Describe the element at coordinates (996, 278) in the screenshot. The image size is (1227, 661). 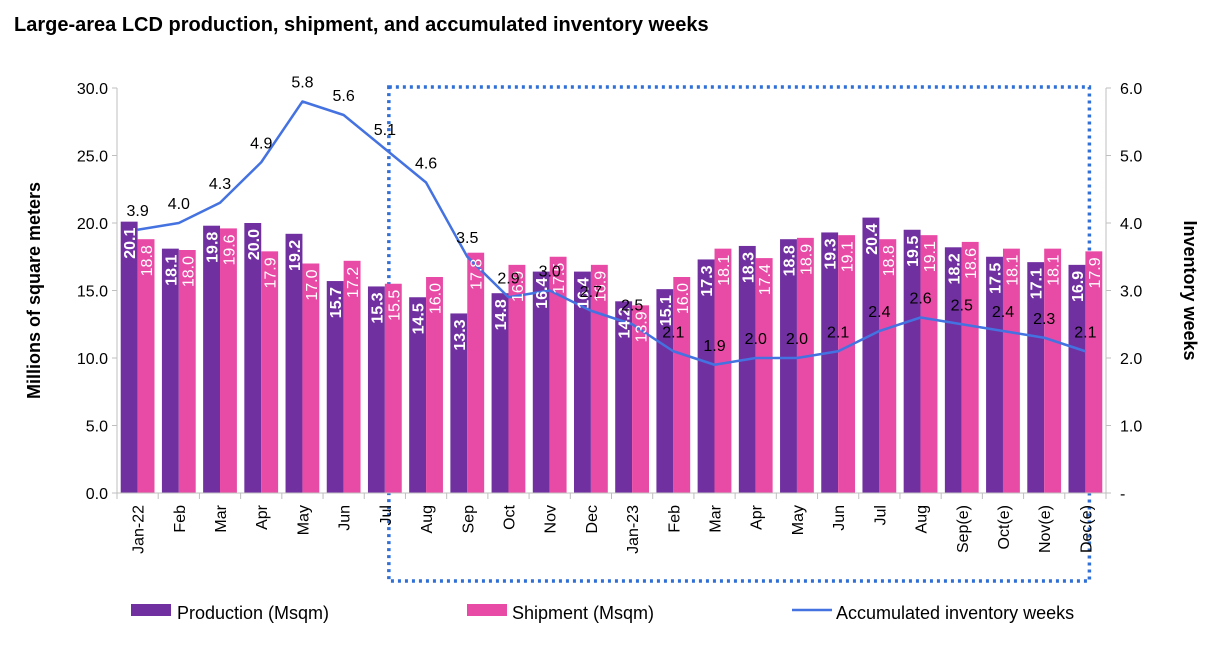
I see `production-value-label: 17.5` at that location.